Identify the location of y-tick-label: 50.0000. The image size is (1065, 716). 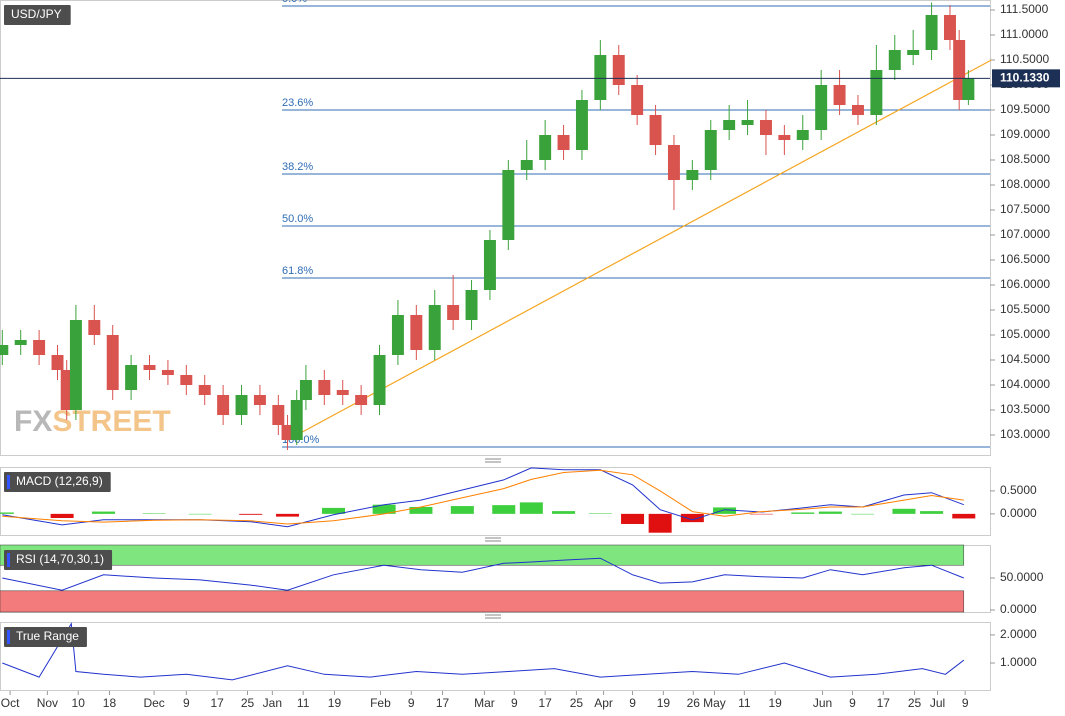
(1022, 577).